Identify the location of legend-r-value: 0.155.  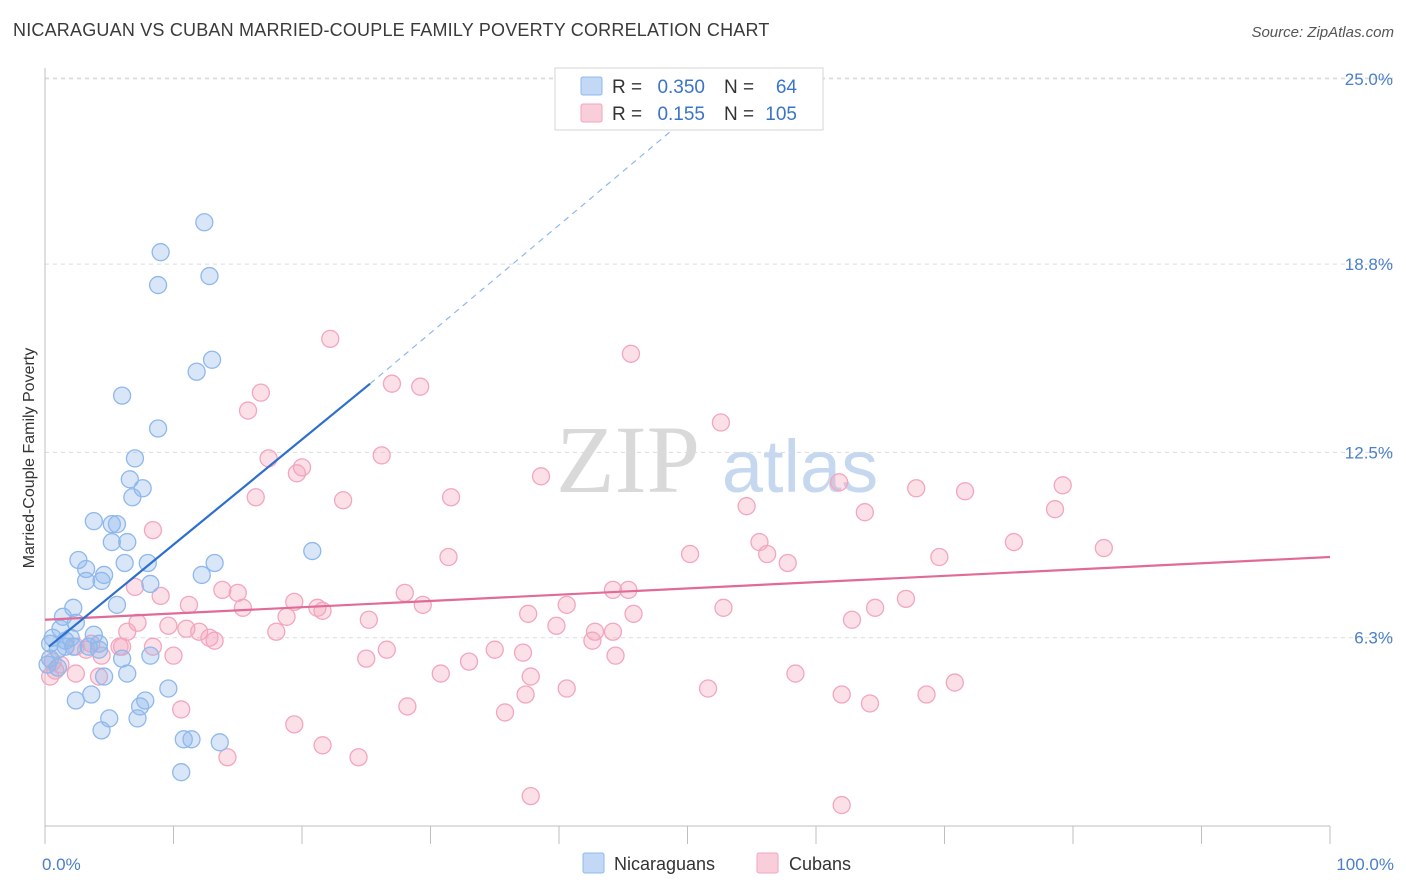
(681, 114).